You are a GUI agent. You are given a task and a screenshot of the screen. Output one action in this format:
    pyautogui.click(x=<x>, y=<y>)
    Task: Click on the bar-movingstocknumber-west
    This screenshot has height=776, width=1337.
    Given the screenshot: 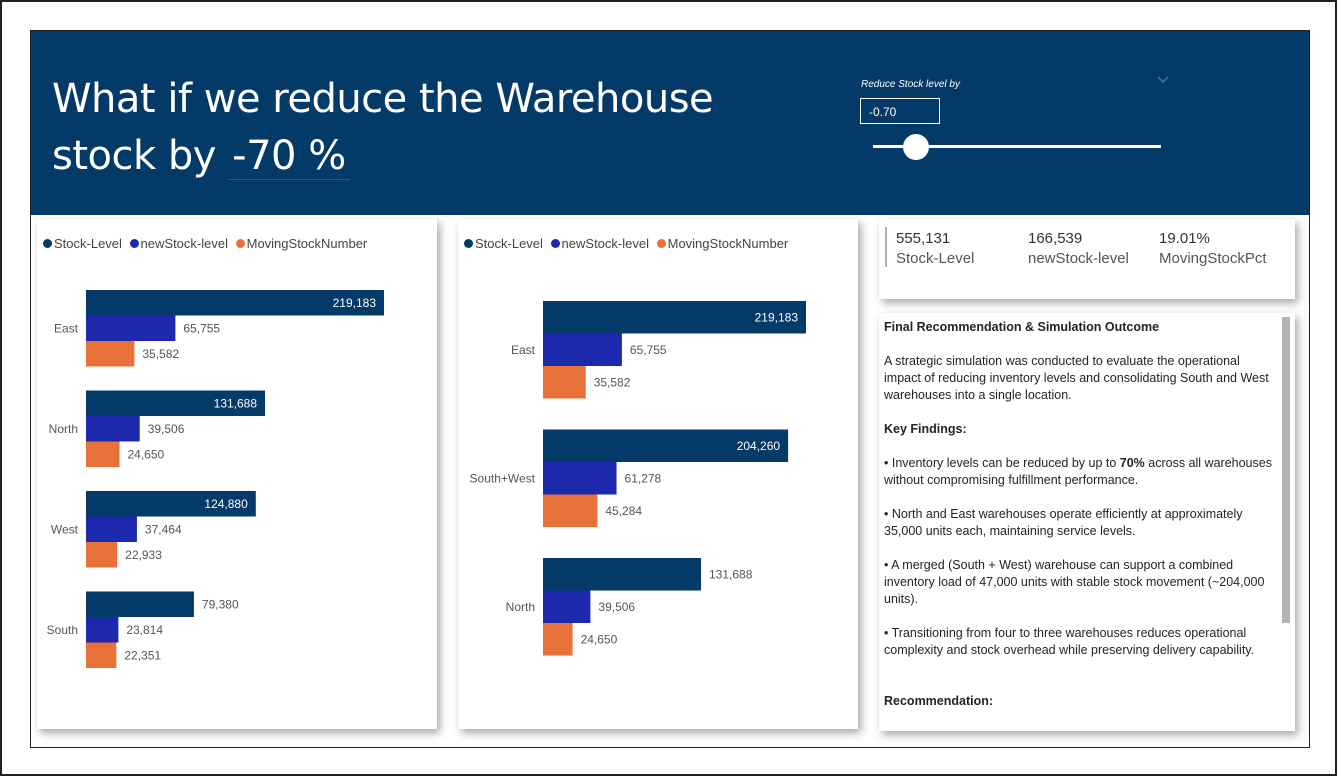 What is the action you would take?
    pyautogui.click(x=102, y=555)
    